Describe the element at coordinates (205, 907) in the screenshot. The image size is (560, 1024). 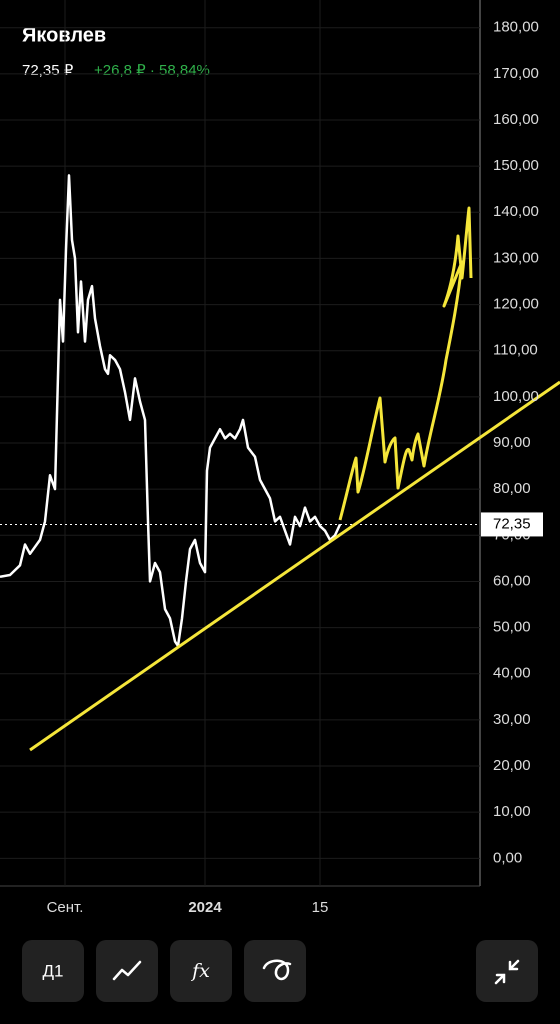
I see `x-tick-label: 2024` at that location.